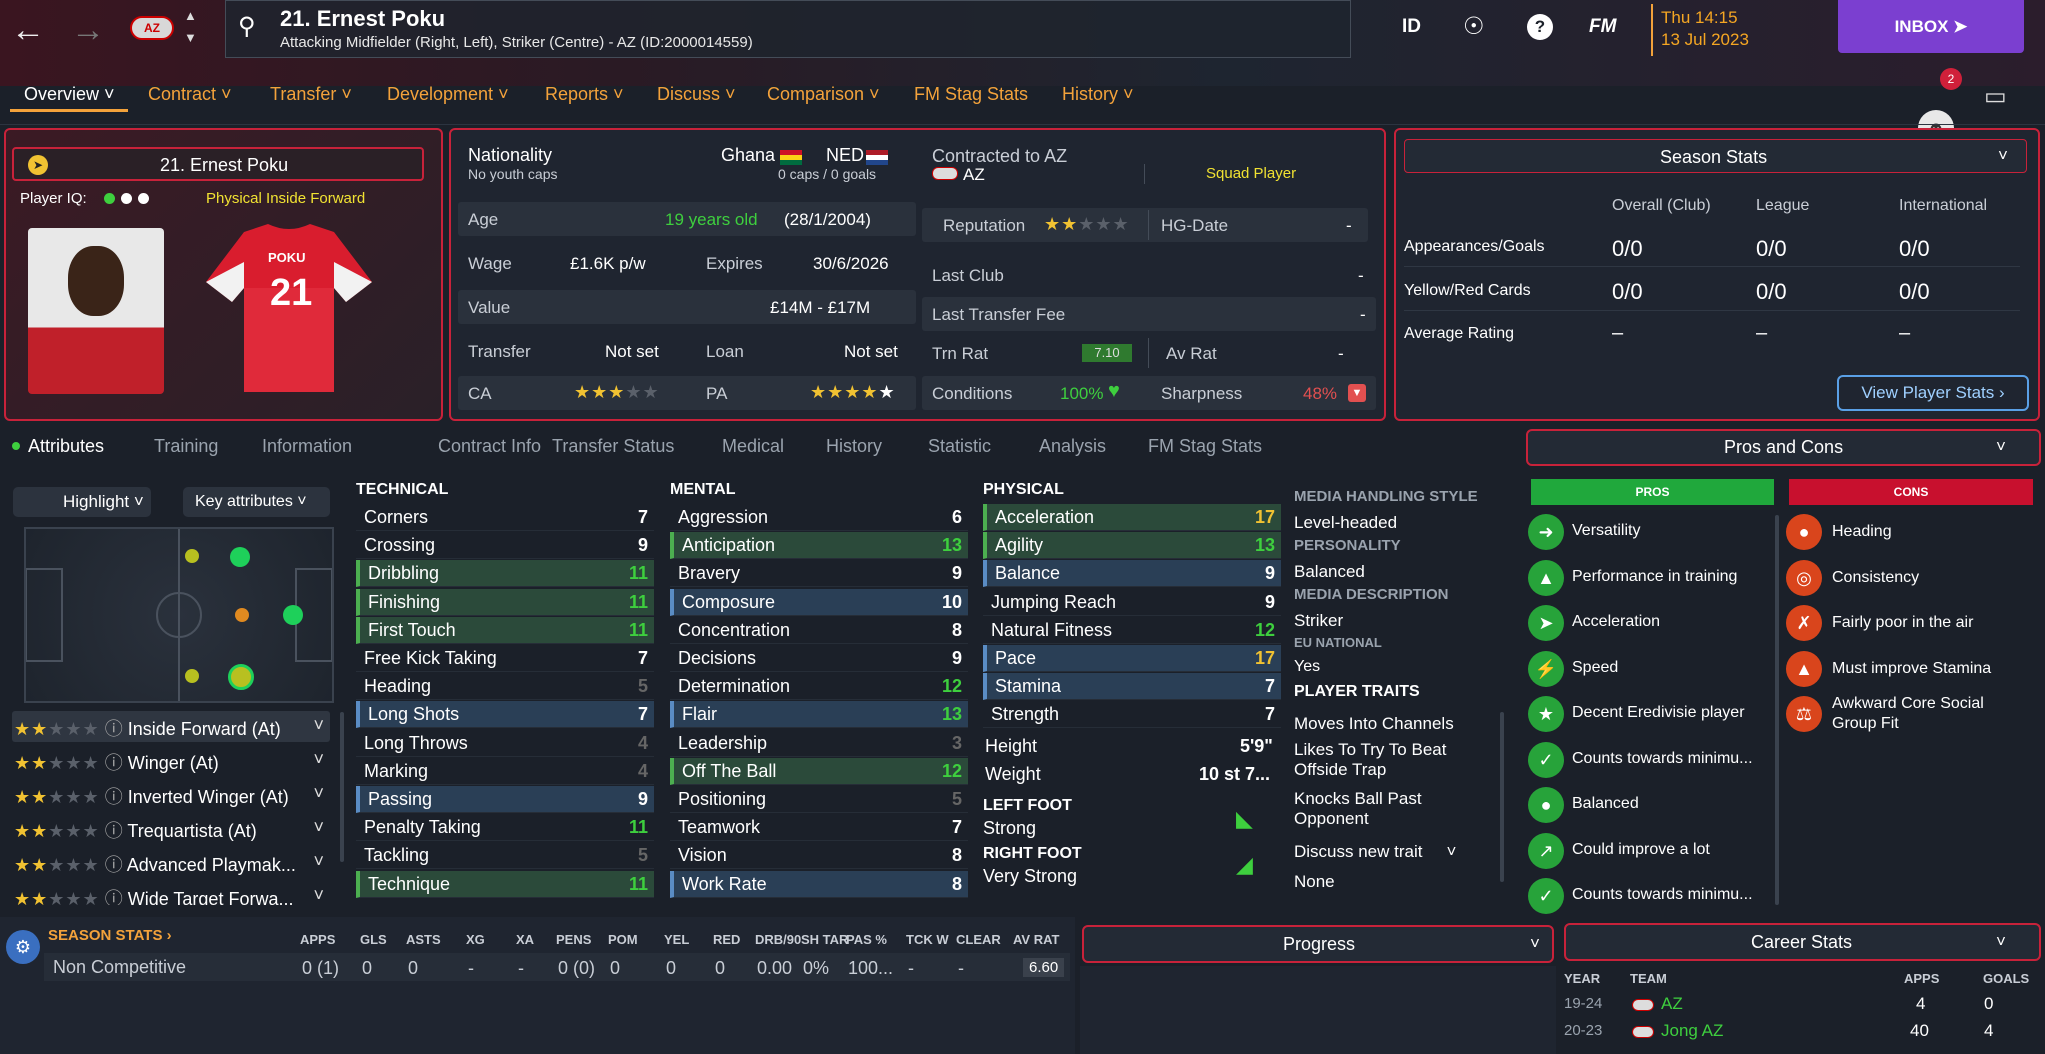  What do you see at coordinates (66, 446) in the screenshot?
I see `subtab-attributes: Attributes` at bounding box center [66, 446].